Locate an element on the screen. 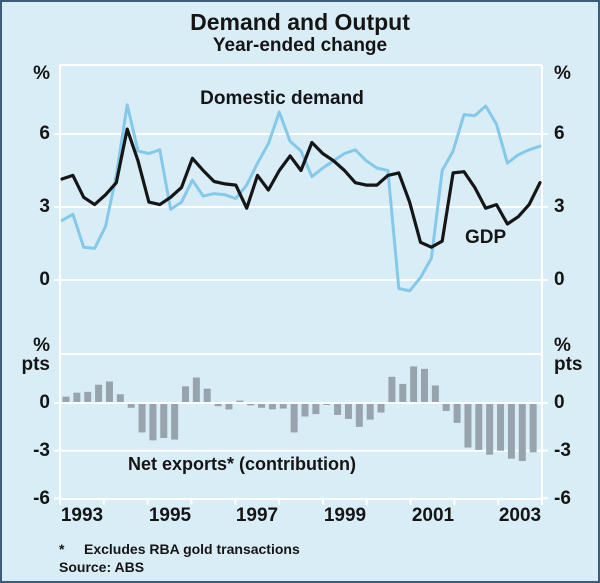  xtick-label-1995: 1995 is located at coordinates (170, 515).